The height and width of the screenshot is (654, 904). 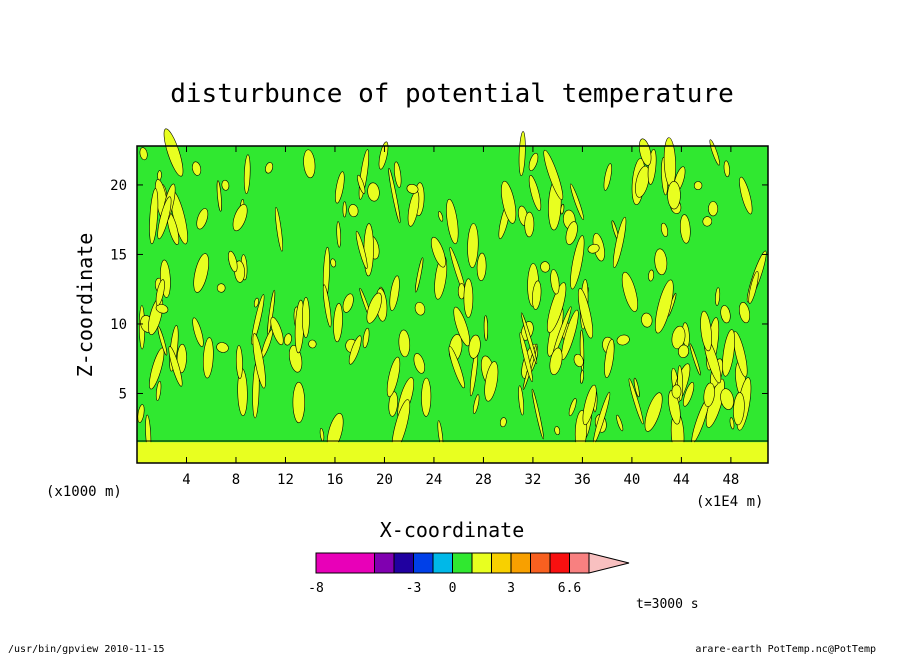 What do you see at coordinates (236, 480) in the screenshot?
I see `x-tick-label: 8` at bounding box center [236, 480].